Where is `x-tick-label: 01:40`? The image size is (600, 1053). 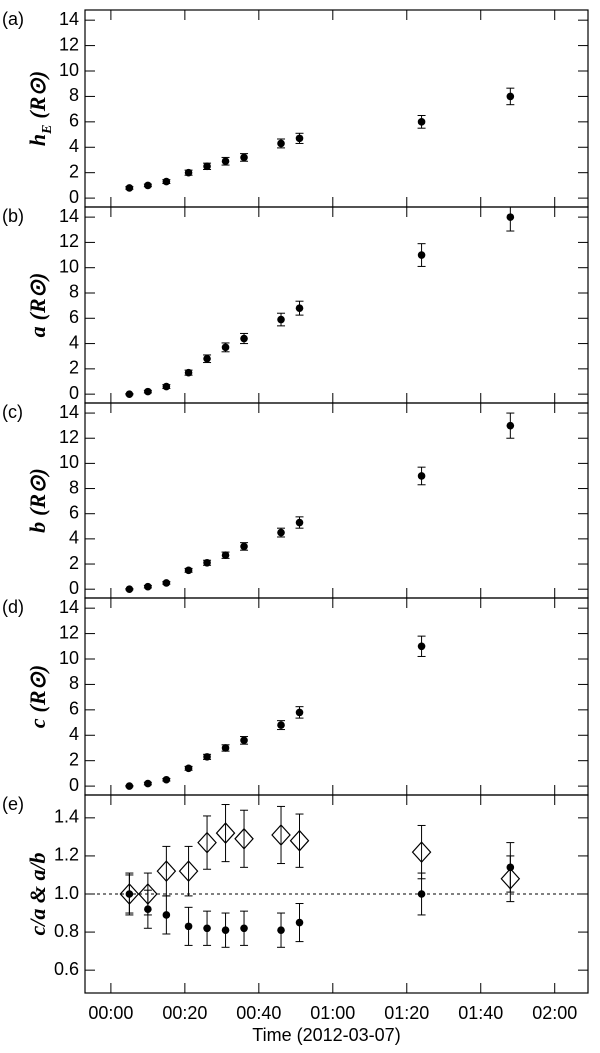
x-tick-label: 01:40 is located at coordinates (480, 1013).